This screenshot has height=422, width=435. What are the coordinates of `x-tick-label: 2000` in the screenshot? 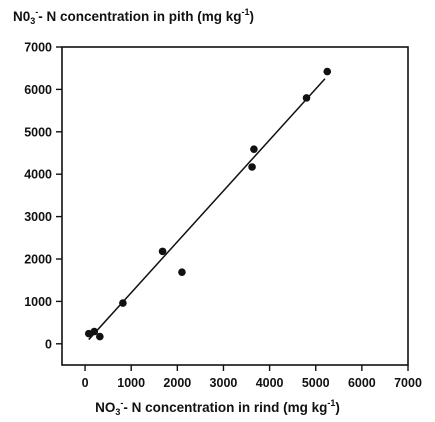 It's located at (177, 383).